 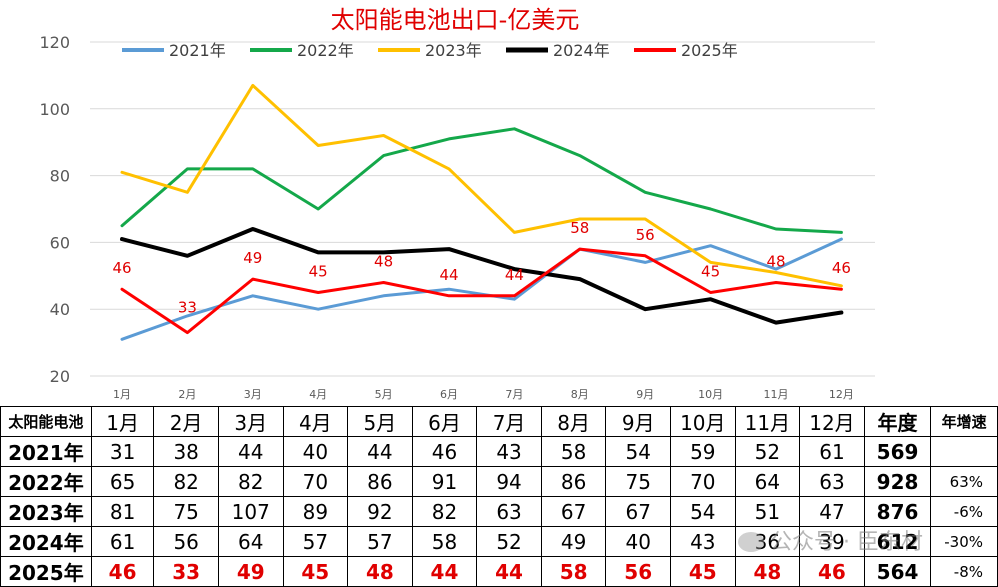 I want to click on value-cell: 94, so click(x=509, y=481).